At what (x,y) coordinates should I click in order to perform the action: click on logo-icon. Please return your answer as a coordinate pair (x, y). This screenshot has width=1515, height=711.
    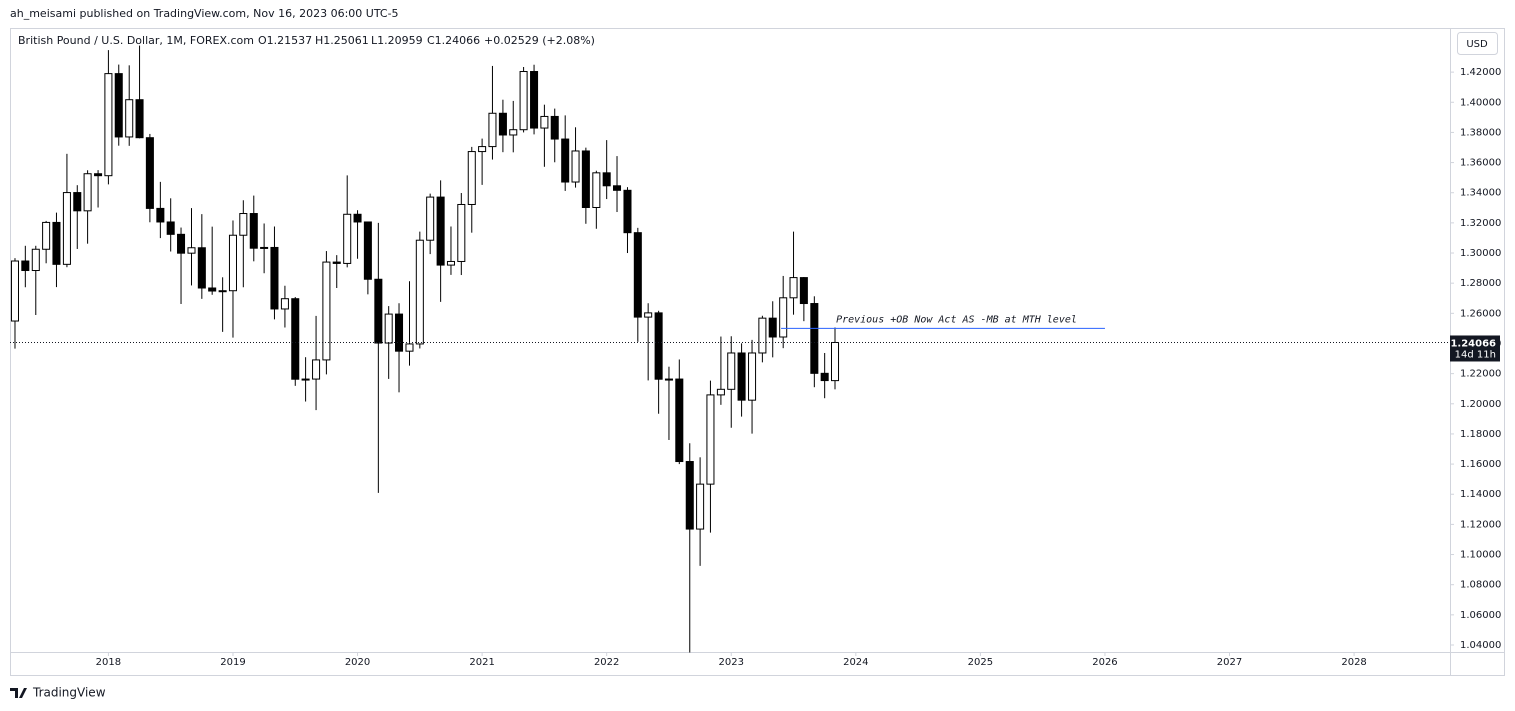
    Looking at the image, I should click on (18, 693).